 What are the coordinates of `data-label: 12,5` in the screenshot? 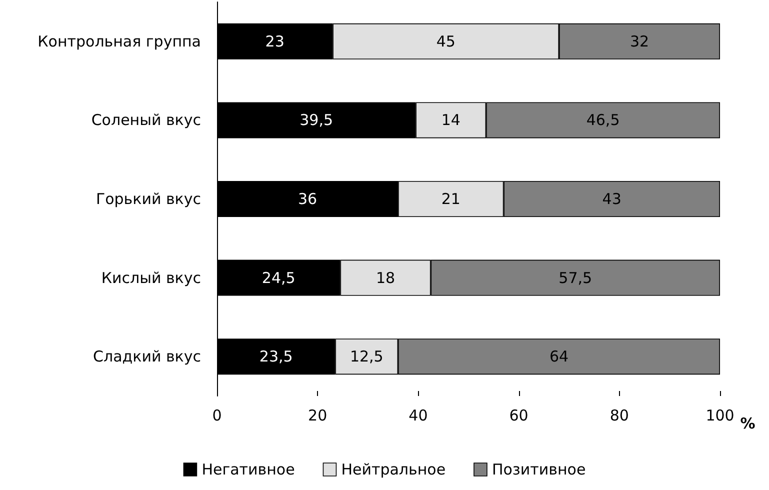 It's located at (367, 357).